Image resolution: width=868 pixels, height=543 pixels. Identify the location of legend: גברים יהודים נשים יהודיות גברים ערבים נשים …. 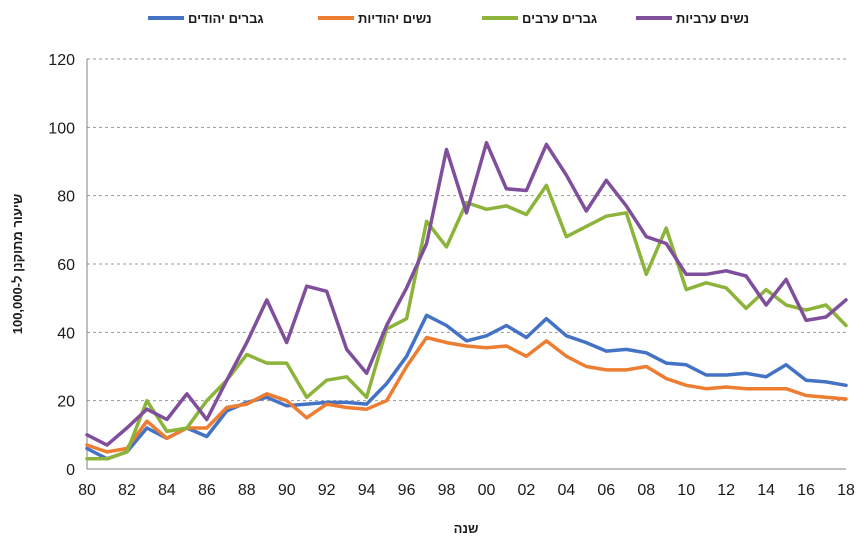
(448, 18).